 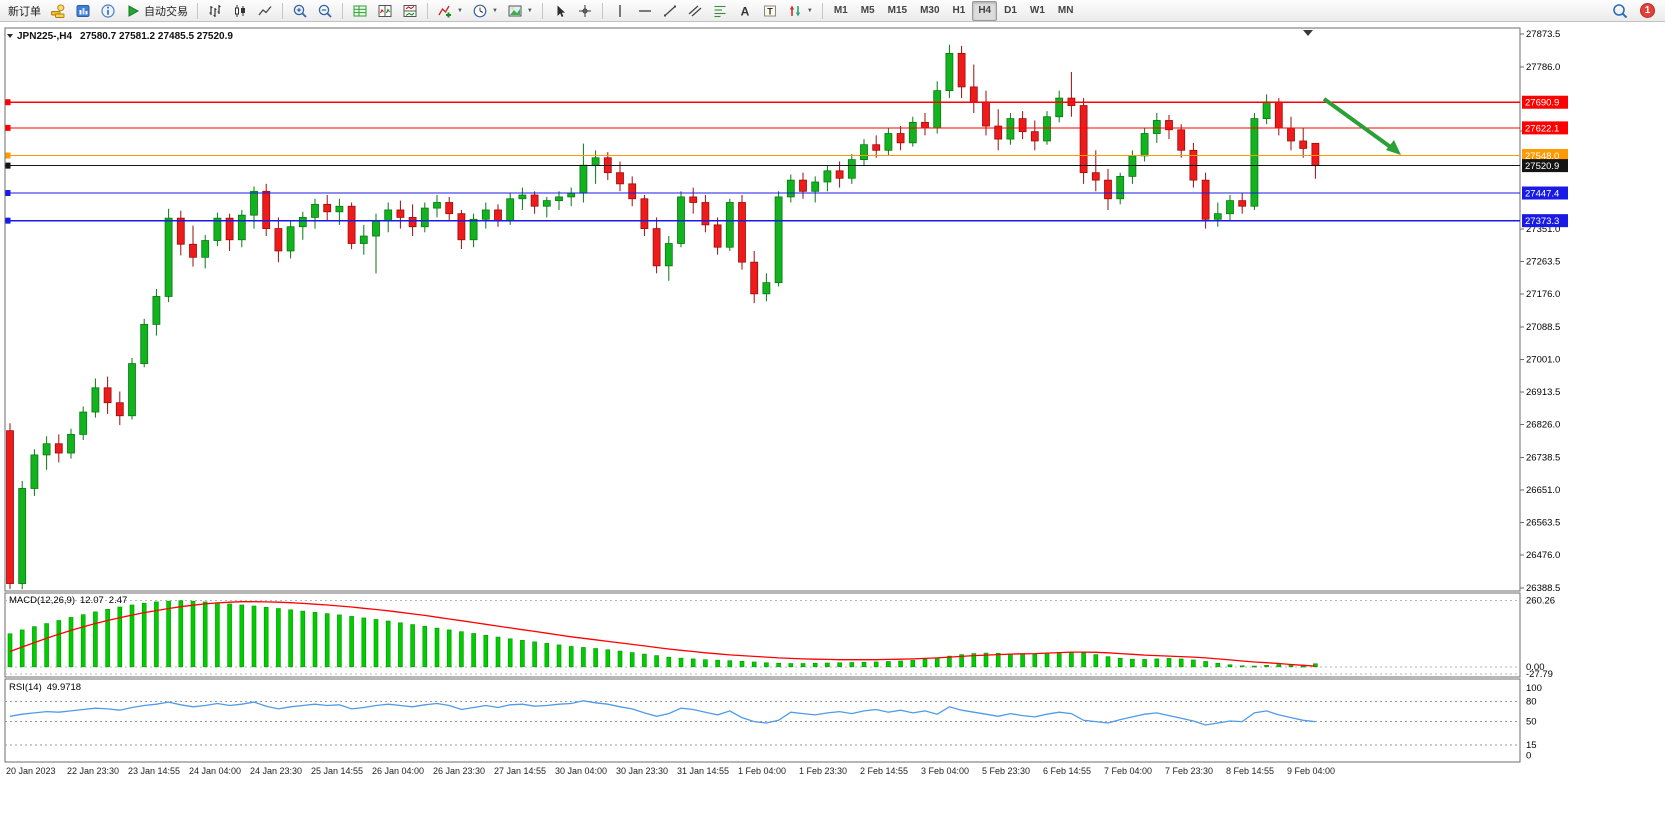 I want to click on new-order-button-label: 新订单, so click(x=24, y=11).